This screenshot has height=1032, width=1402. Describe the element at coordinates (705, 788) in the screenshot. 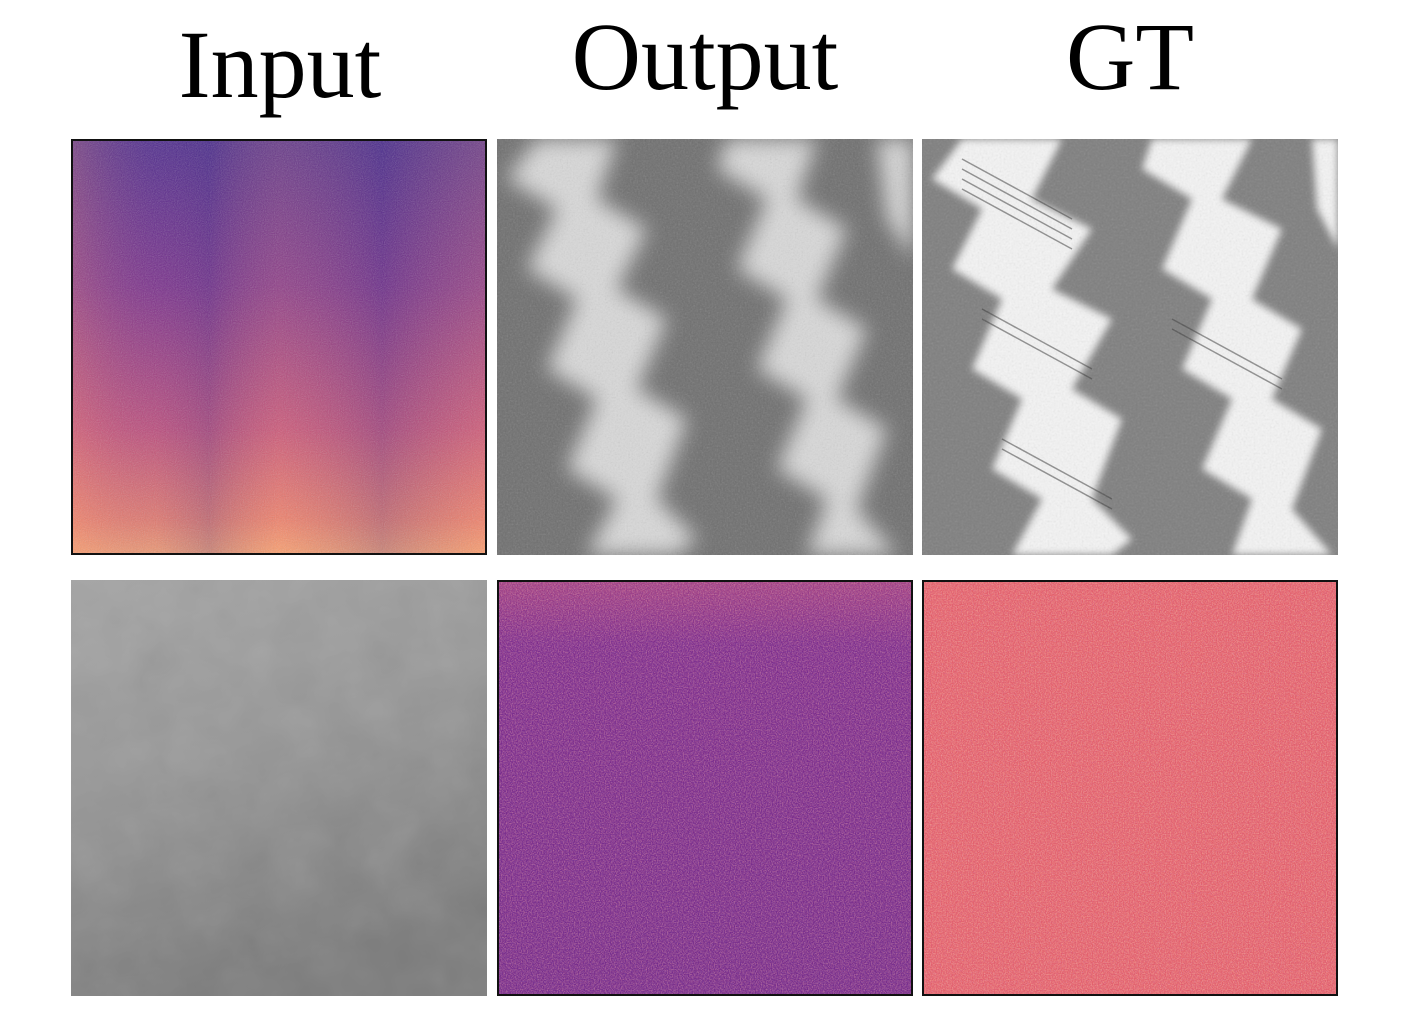

I see `panel-row2-output-spectrogram` at that location.